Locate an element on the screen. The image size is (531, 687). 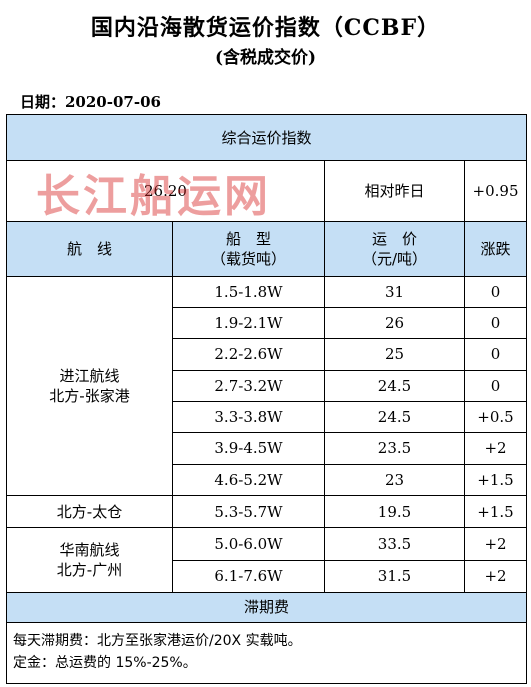
report-date: 日期：2020-07-06 is located at coordinates (90, 102).